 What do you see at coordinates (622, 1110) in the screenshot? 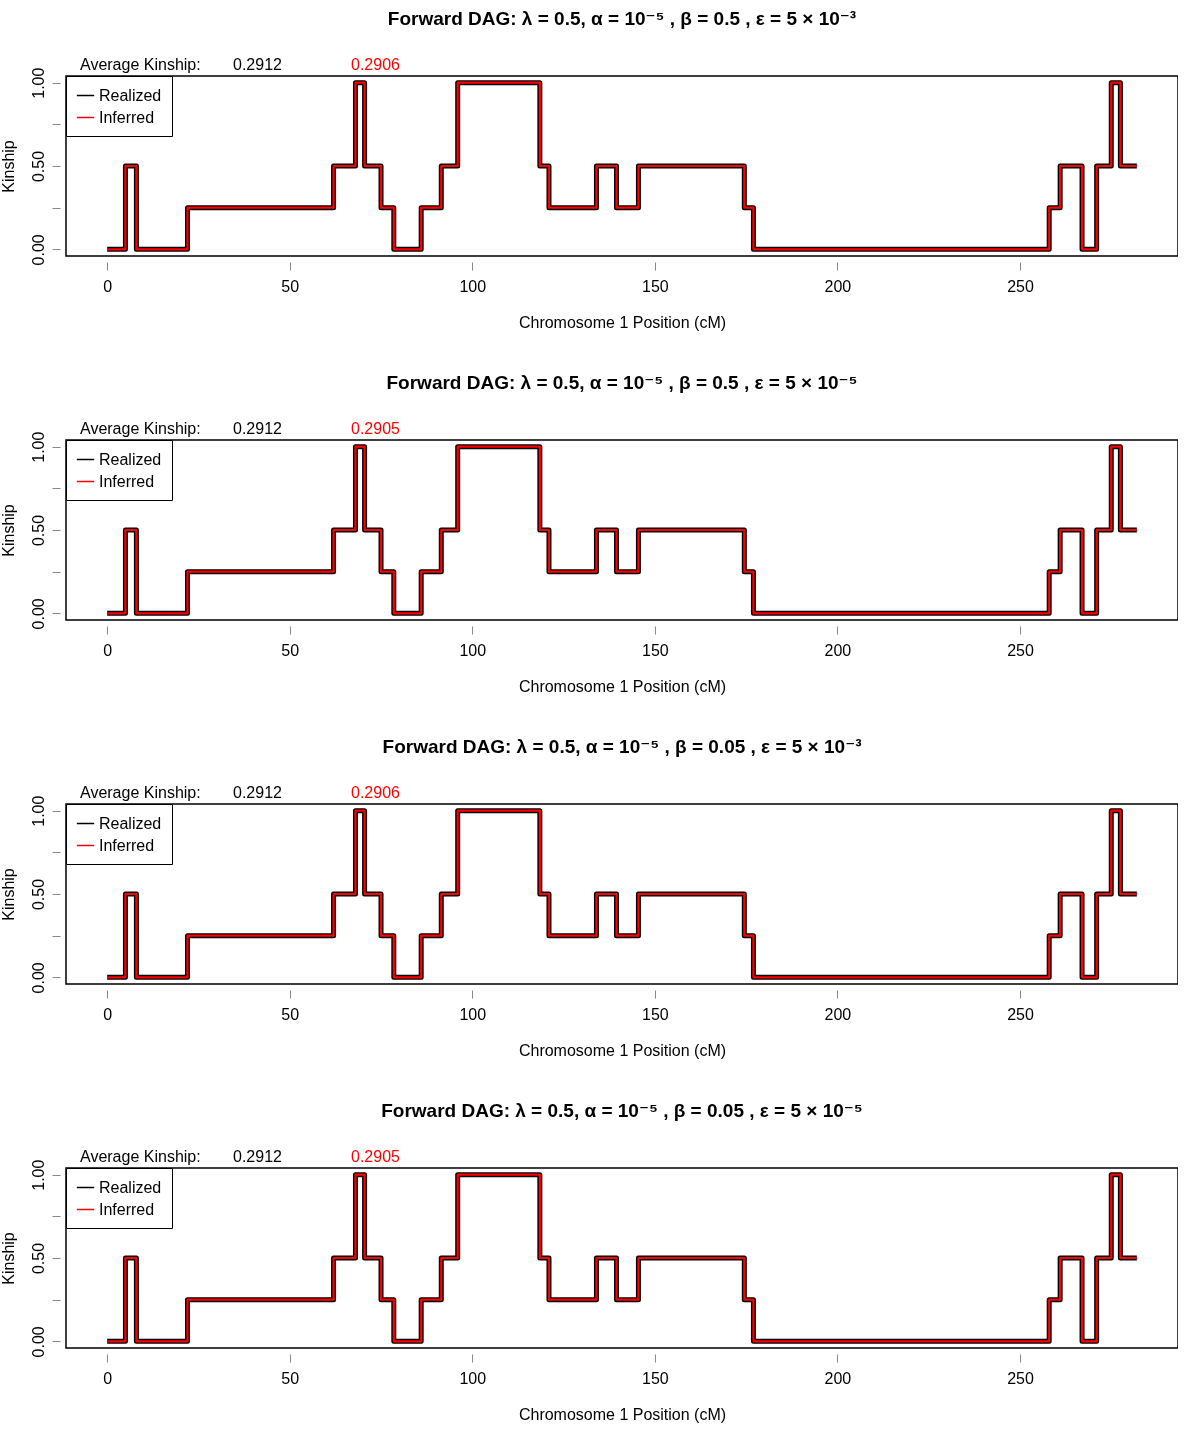
I see `chart-title: Forward DAG: λ = 0.5, α = 10⁻⁵ , β = 0.05 , ε = 5 × 10⁻⁵` at bounding box center [622, 1110].